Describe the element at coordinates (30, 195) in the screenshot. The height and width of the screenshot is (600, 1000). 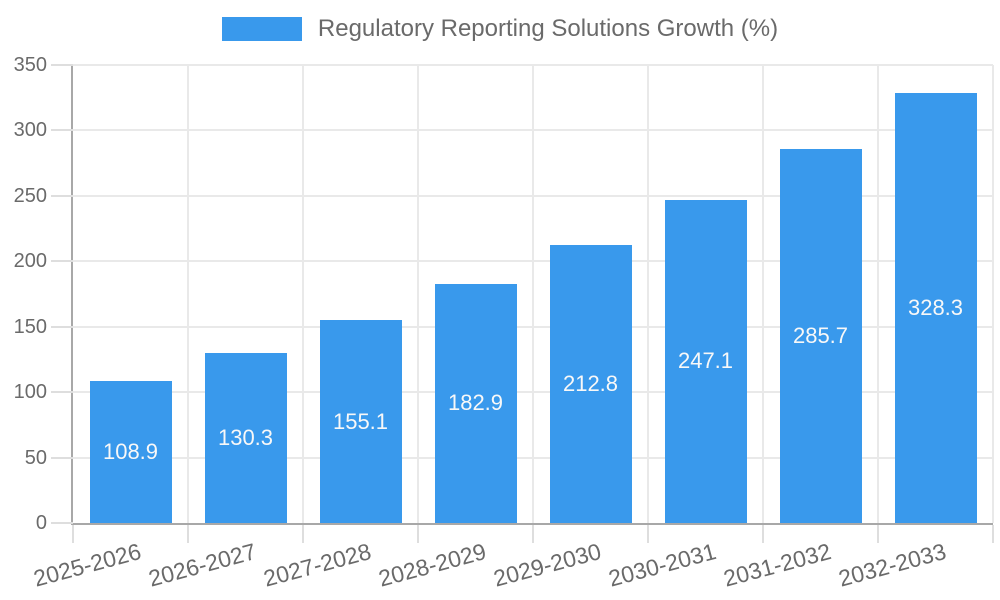
I see `y-tick-label: 250` at that location.